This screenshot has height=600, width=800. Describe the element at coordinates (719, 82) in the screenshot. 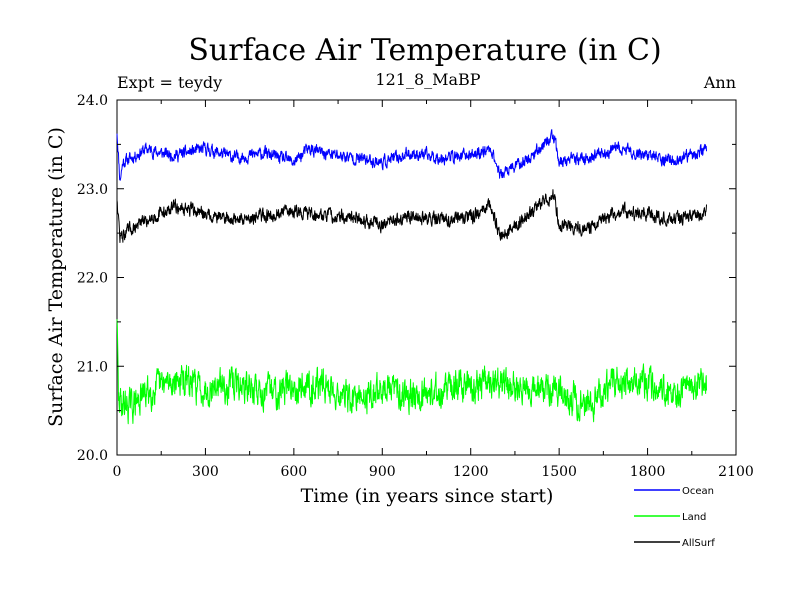

I see `season-label: Ann` at that location.